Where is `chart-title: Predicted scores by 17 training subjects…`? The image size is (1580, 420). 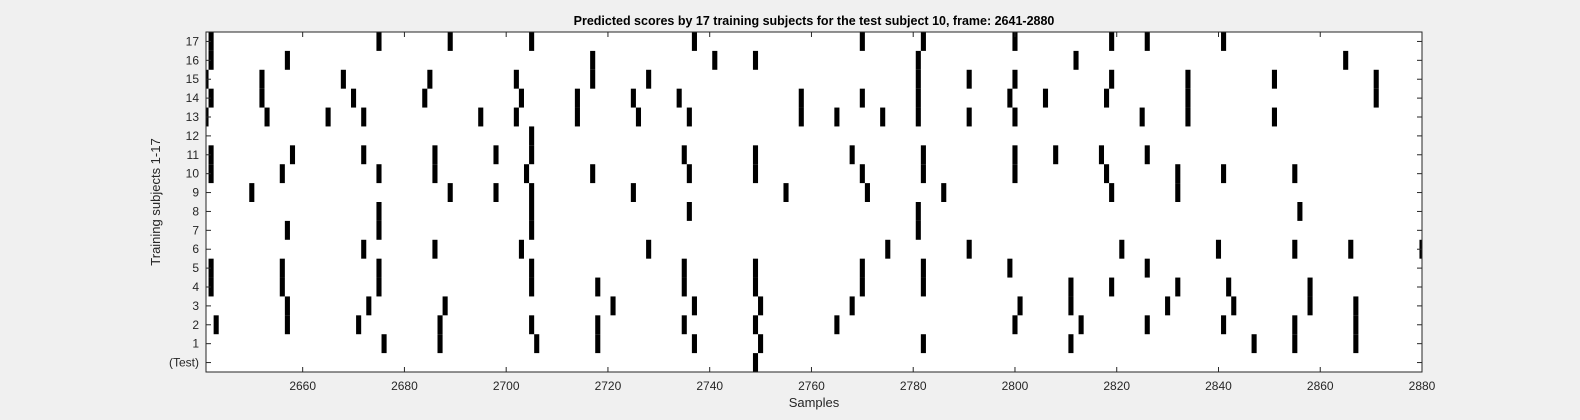
chart-title: Predicted scores by 17 training subjects… is located at coordinates (814, 21).